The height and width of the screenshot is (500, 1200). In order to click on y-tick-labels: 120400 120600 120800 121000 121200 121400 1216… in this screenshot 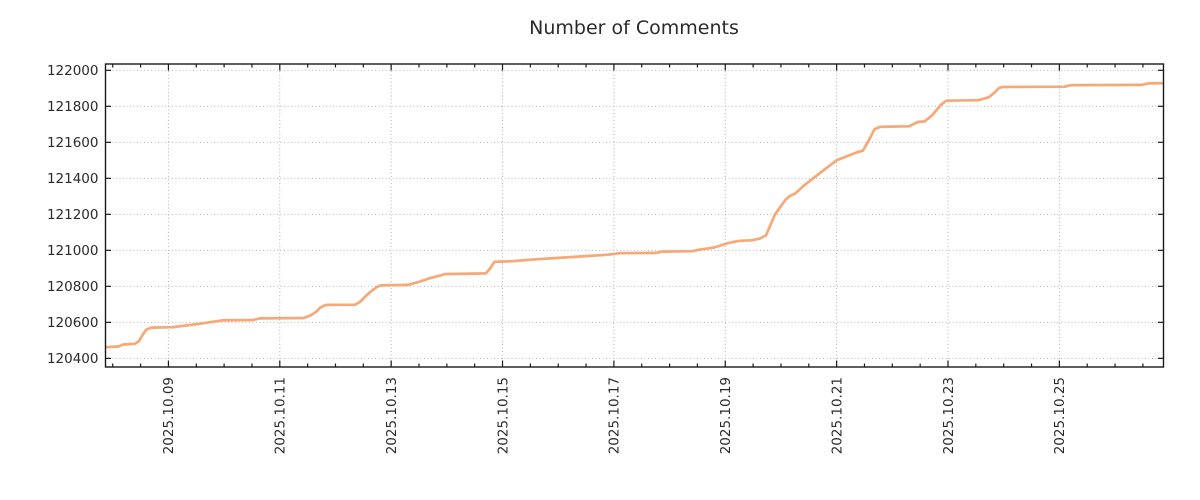, I will do `click(73, 215)`.